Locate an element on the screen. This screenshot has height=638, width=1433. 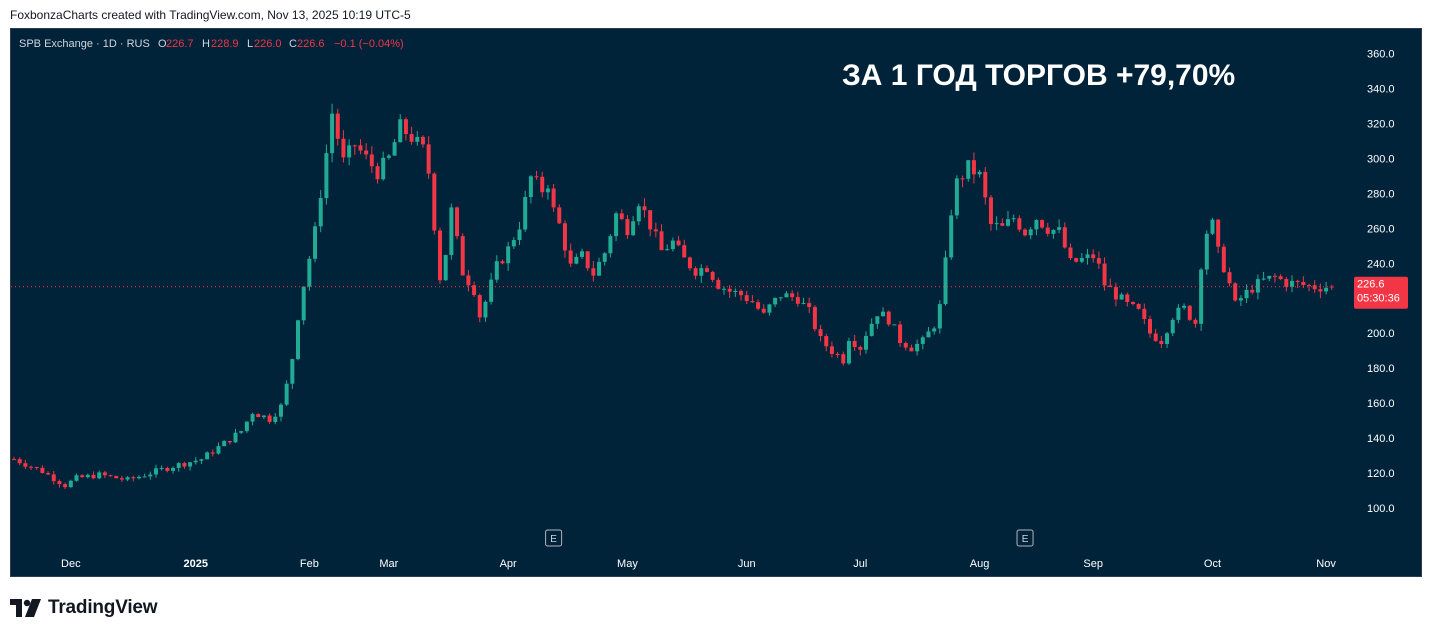
y-tick-label: 100.0 is located at coordinates (1381, 509).